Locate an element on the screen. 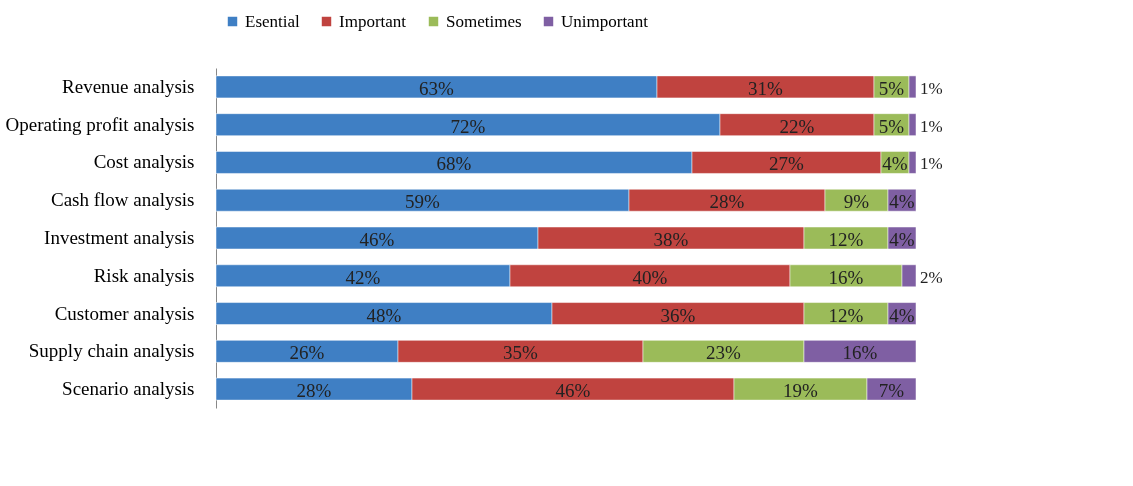 This screenshot has height=486, width=1133. data-label: 40% is located at coordinates (650, 277).